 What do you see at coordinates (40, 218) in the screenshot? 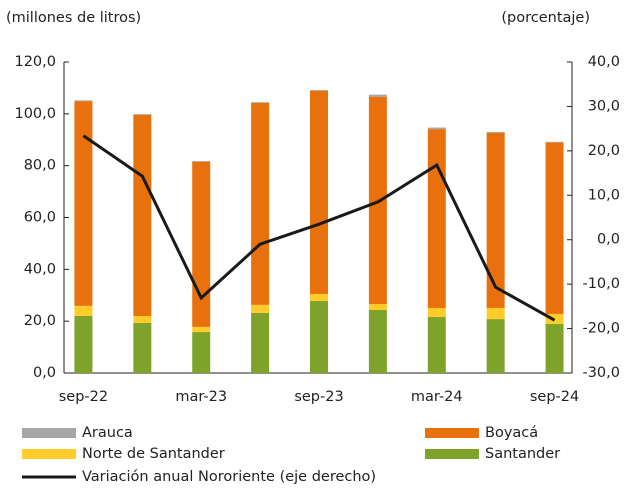
I see `y-tick-label: 60,0` at bounding box center [40, 218].